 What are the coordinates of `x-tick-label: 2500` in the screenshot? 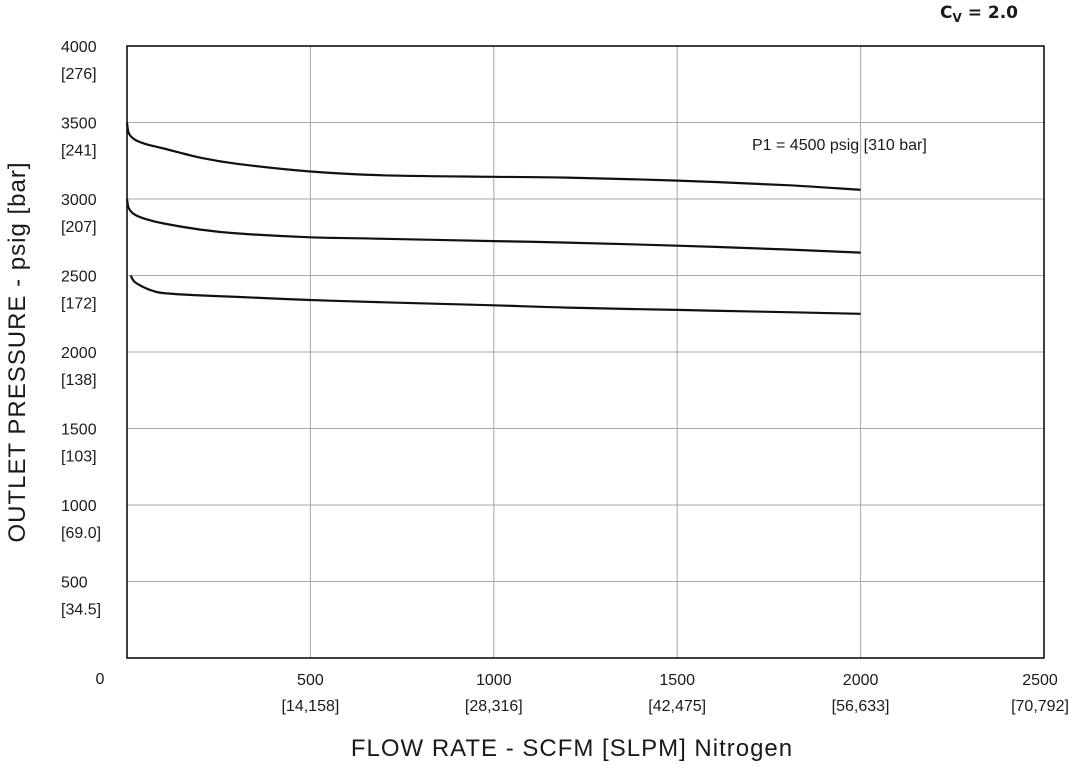 It's located at (1040, 680).